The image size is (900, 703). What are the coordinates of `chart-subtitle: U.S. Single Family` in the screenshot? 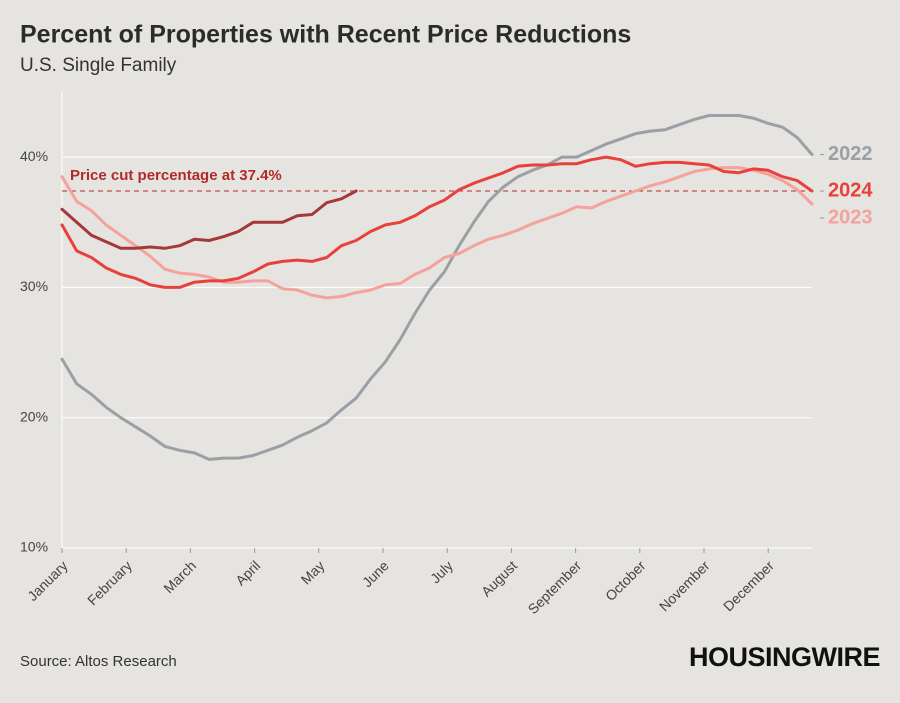 It's located at (98, 65).